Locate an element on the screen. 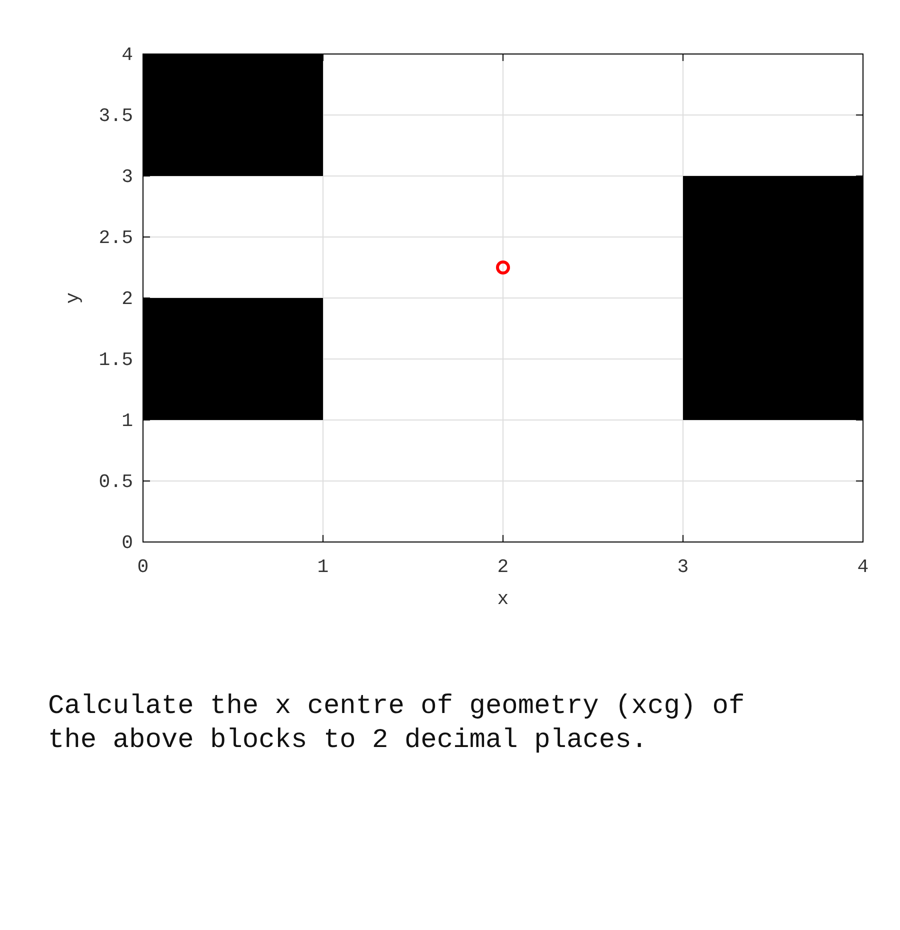 This screenshot has width=900, height=930. y-tick-label: 2.5 is located at coordinates (115, 238).